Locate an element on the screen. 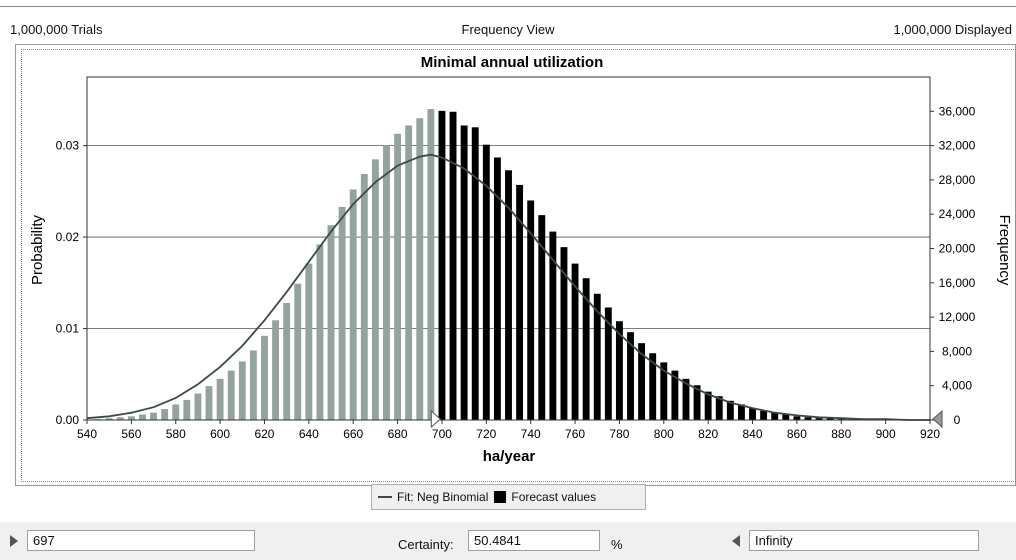 The width and height of the screenshot is (1016, 560). x-tick-label: 540 is located at coordinates (87, 434).